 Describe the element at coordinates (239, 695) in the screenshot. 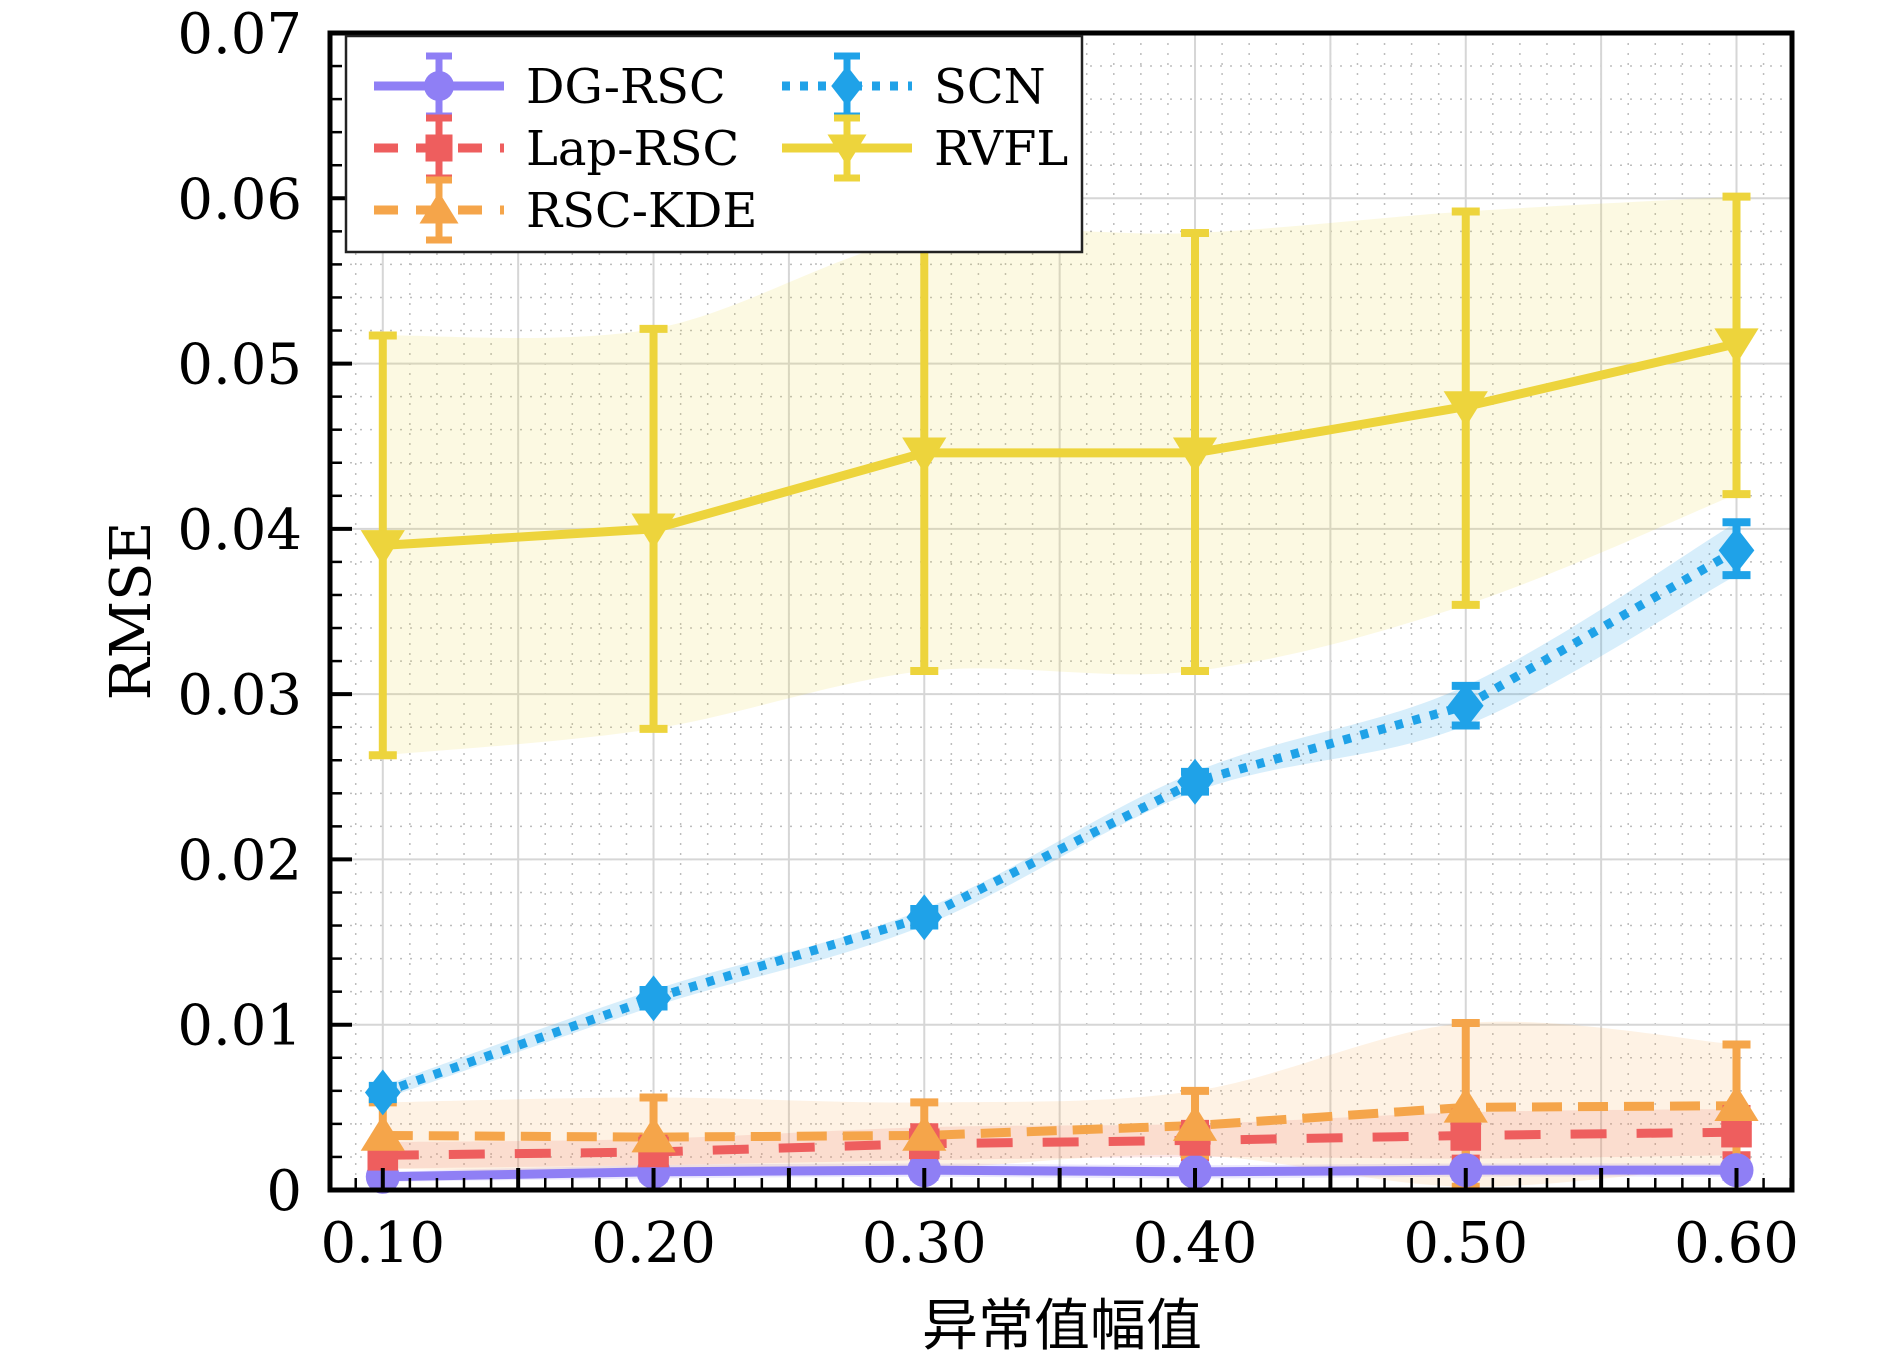

I see `y-tick-label: 0.03` at that location.